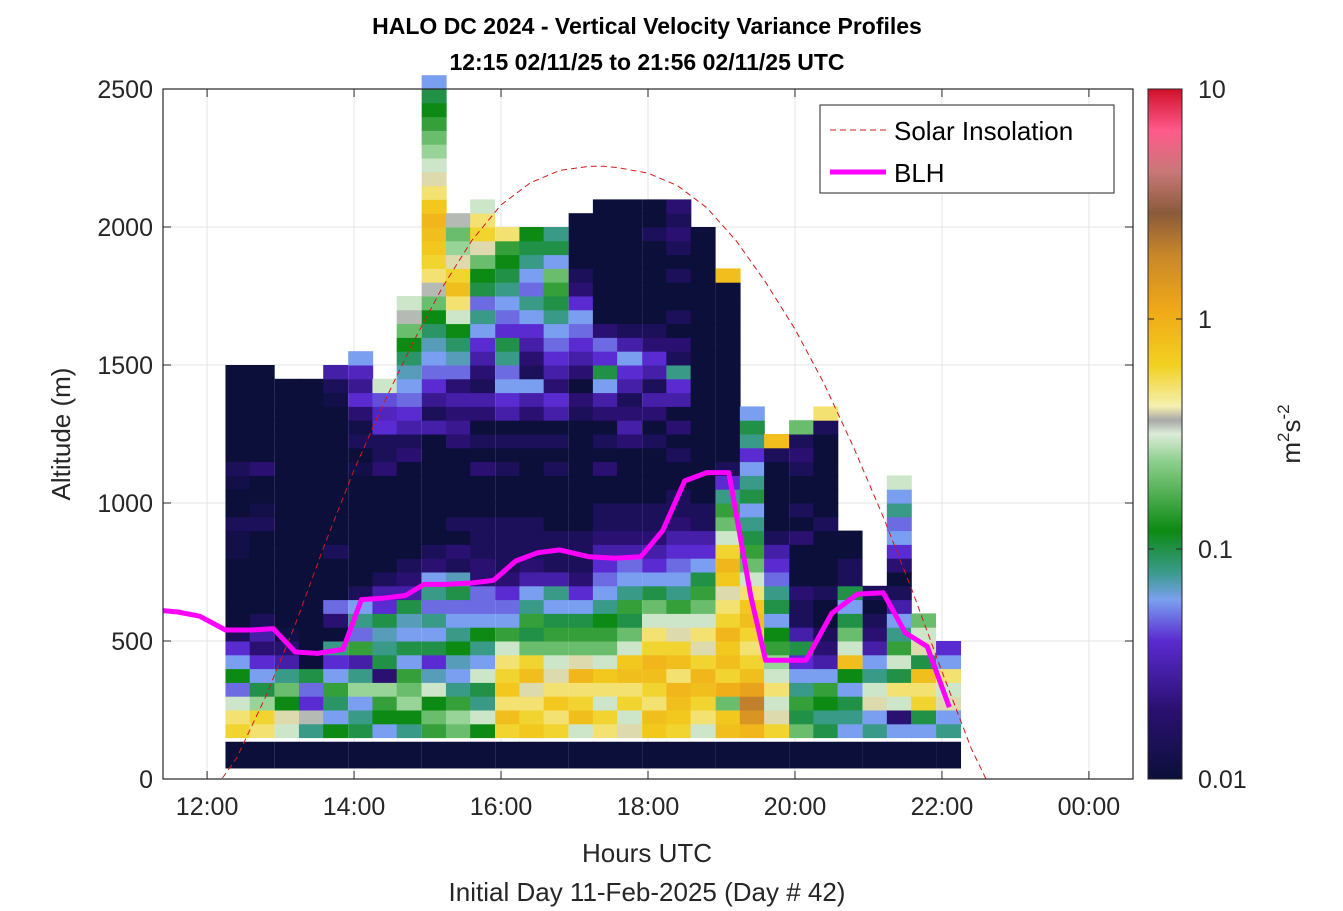  What do you see at coordinates (919, 173) in the screenshot?
I see `legend-label-blh: BLH` at bounding box center [919, 173].